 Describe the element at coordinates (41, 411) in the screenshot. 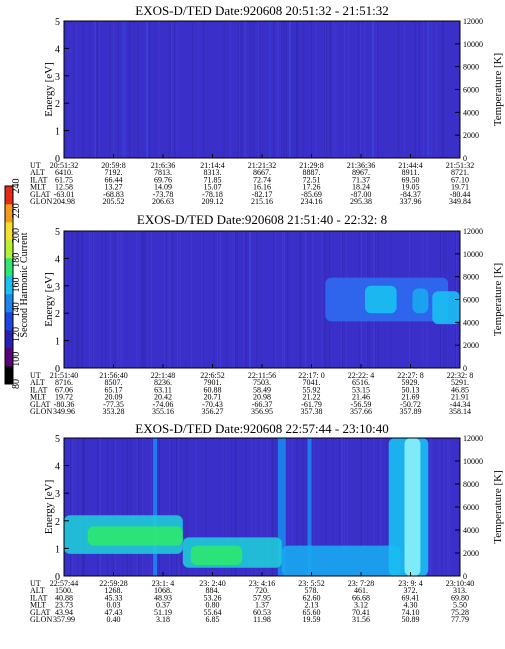

I see `orbit-row-label: GLON` at that location.